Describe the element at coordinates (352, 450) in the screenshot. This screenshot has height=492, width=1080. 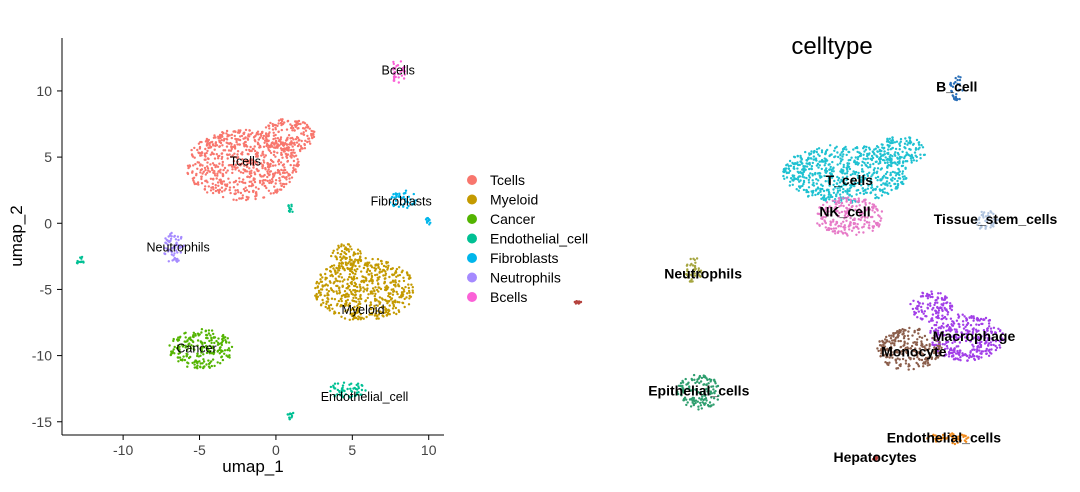
I see `x-tick-label: 5` at that location.